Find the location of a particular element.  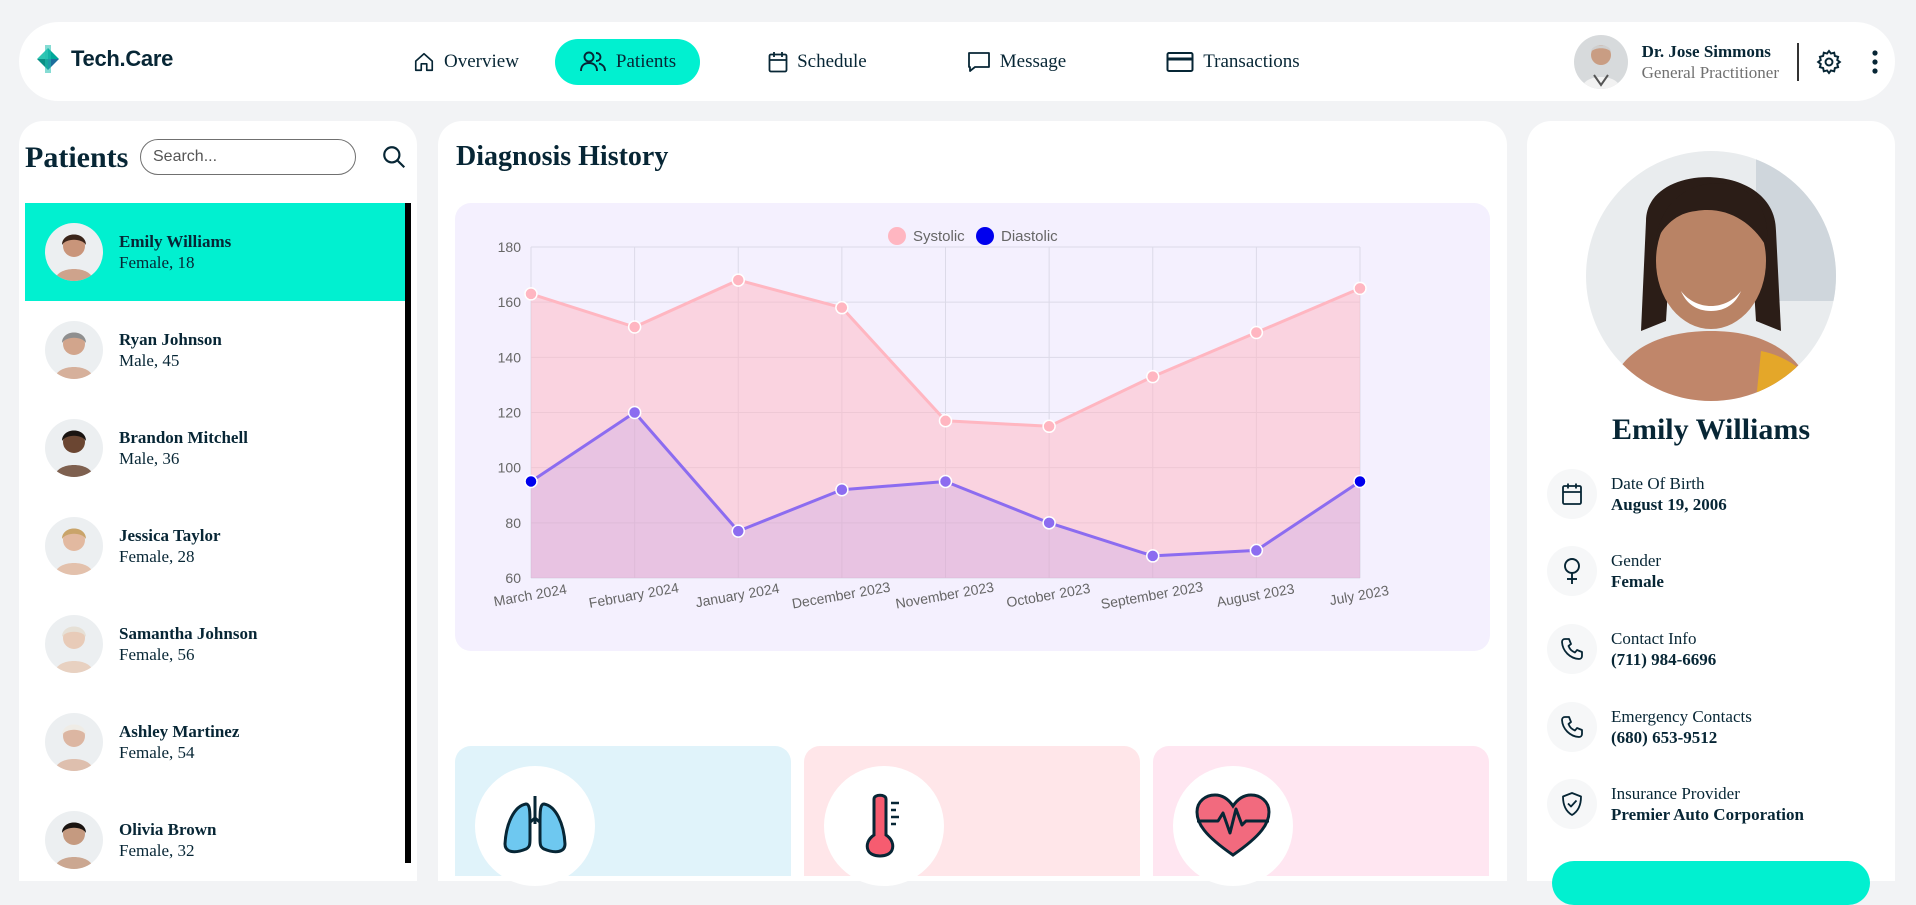

patient-list-scrollbar is located at coordinates (408, 533).